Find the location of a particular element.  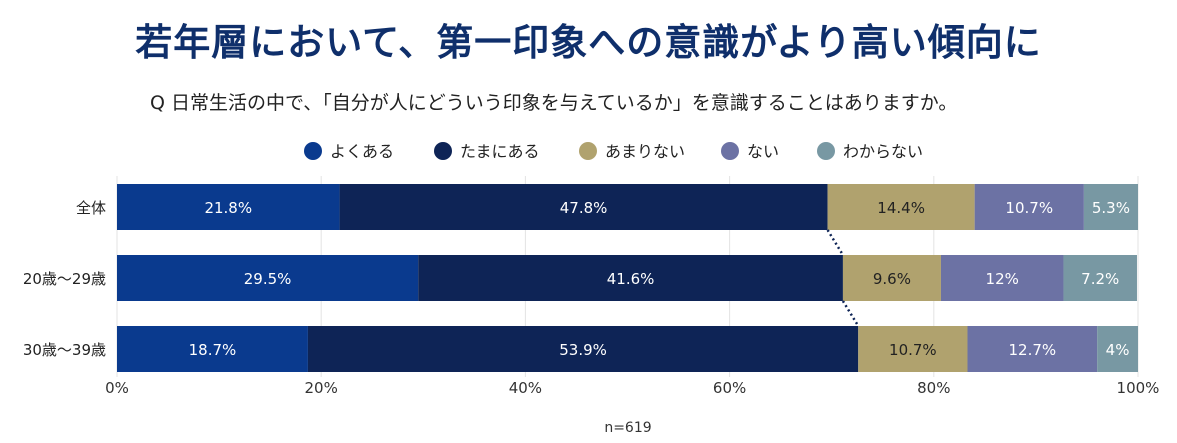

bar-value-label: 4% is located at coordinates (1118, 350).